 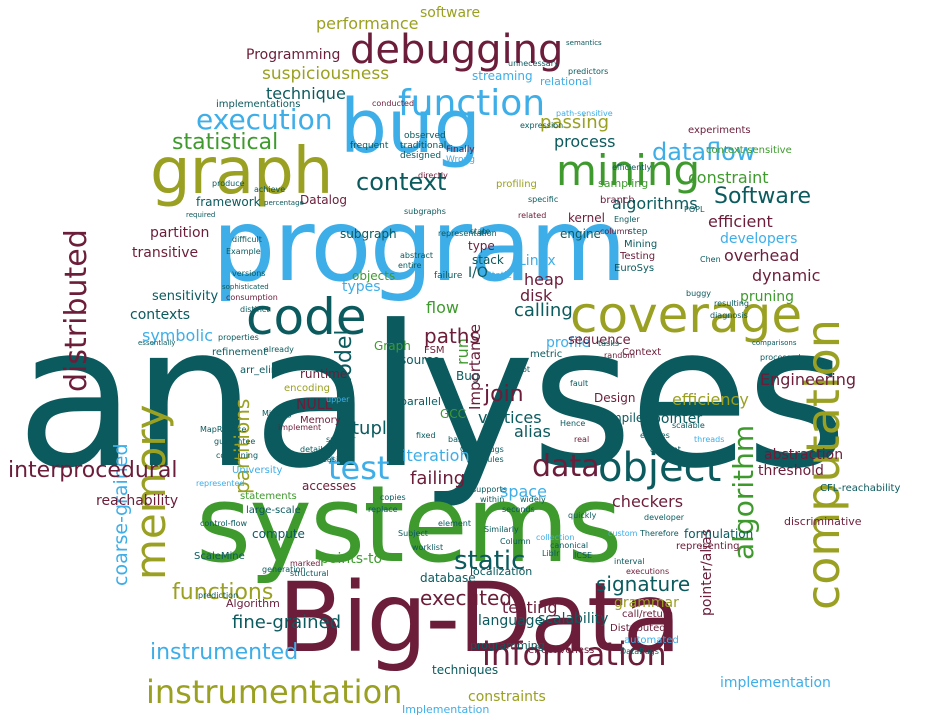 I want to click on word-diagnosis: diagnosis, so click(x=729, y=315).